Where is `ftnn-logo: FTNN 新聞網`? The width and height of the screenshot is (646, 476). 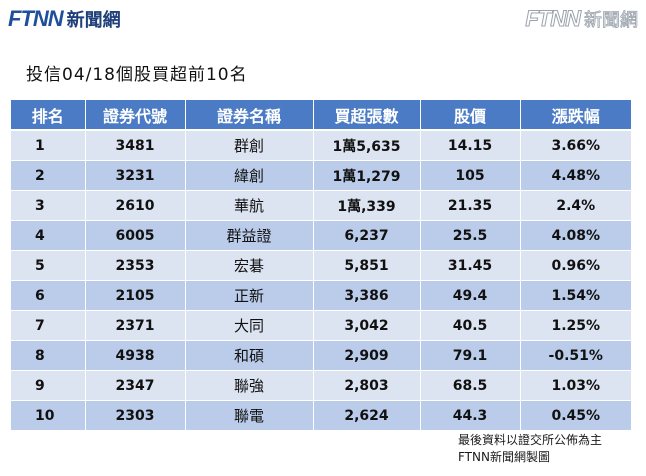 ftnn-logo: FTNN 新聞網 is located at coordinates (64, 19).